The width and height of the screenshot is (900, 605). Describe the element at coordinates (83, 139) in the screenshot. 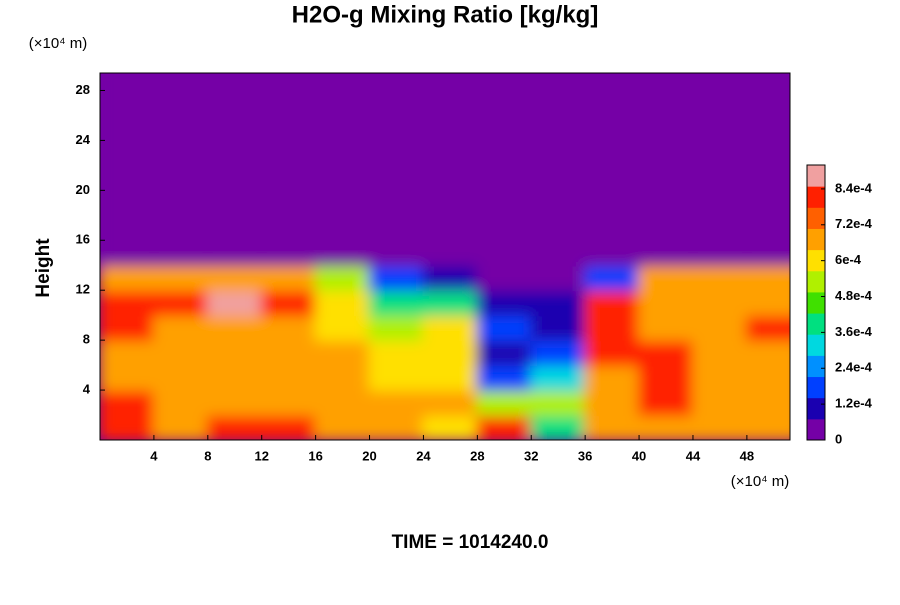

I see `y-tick-label: 24` at that location.